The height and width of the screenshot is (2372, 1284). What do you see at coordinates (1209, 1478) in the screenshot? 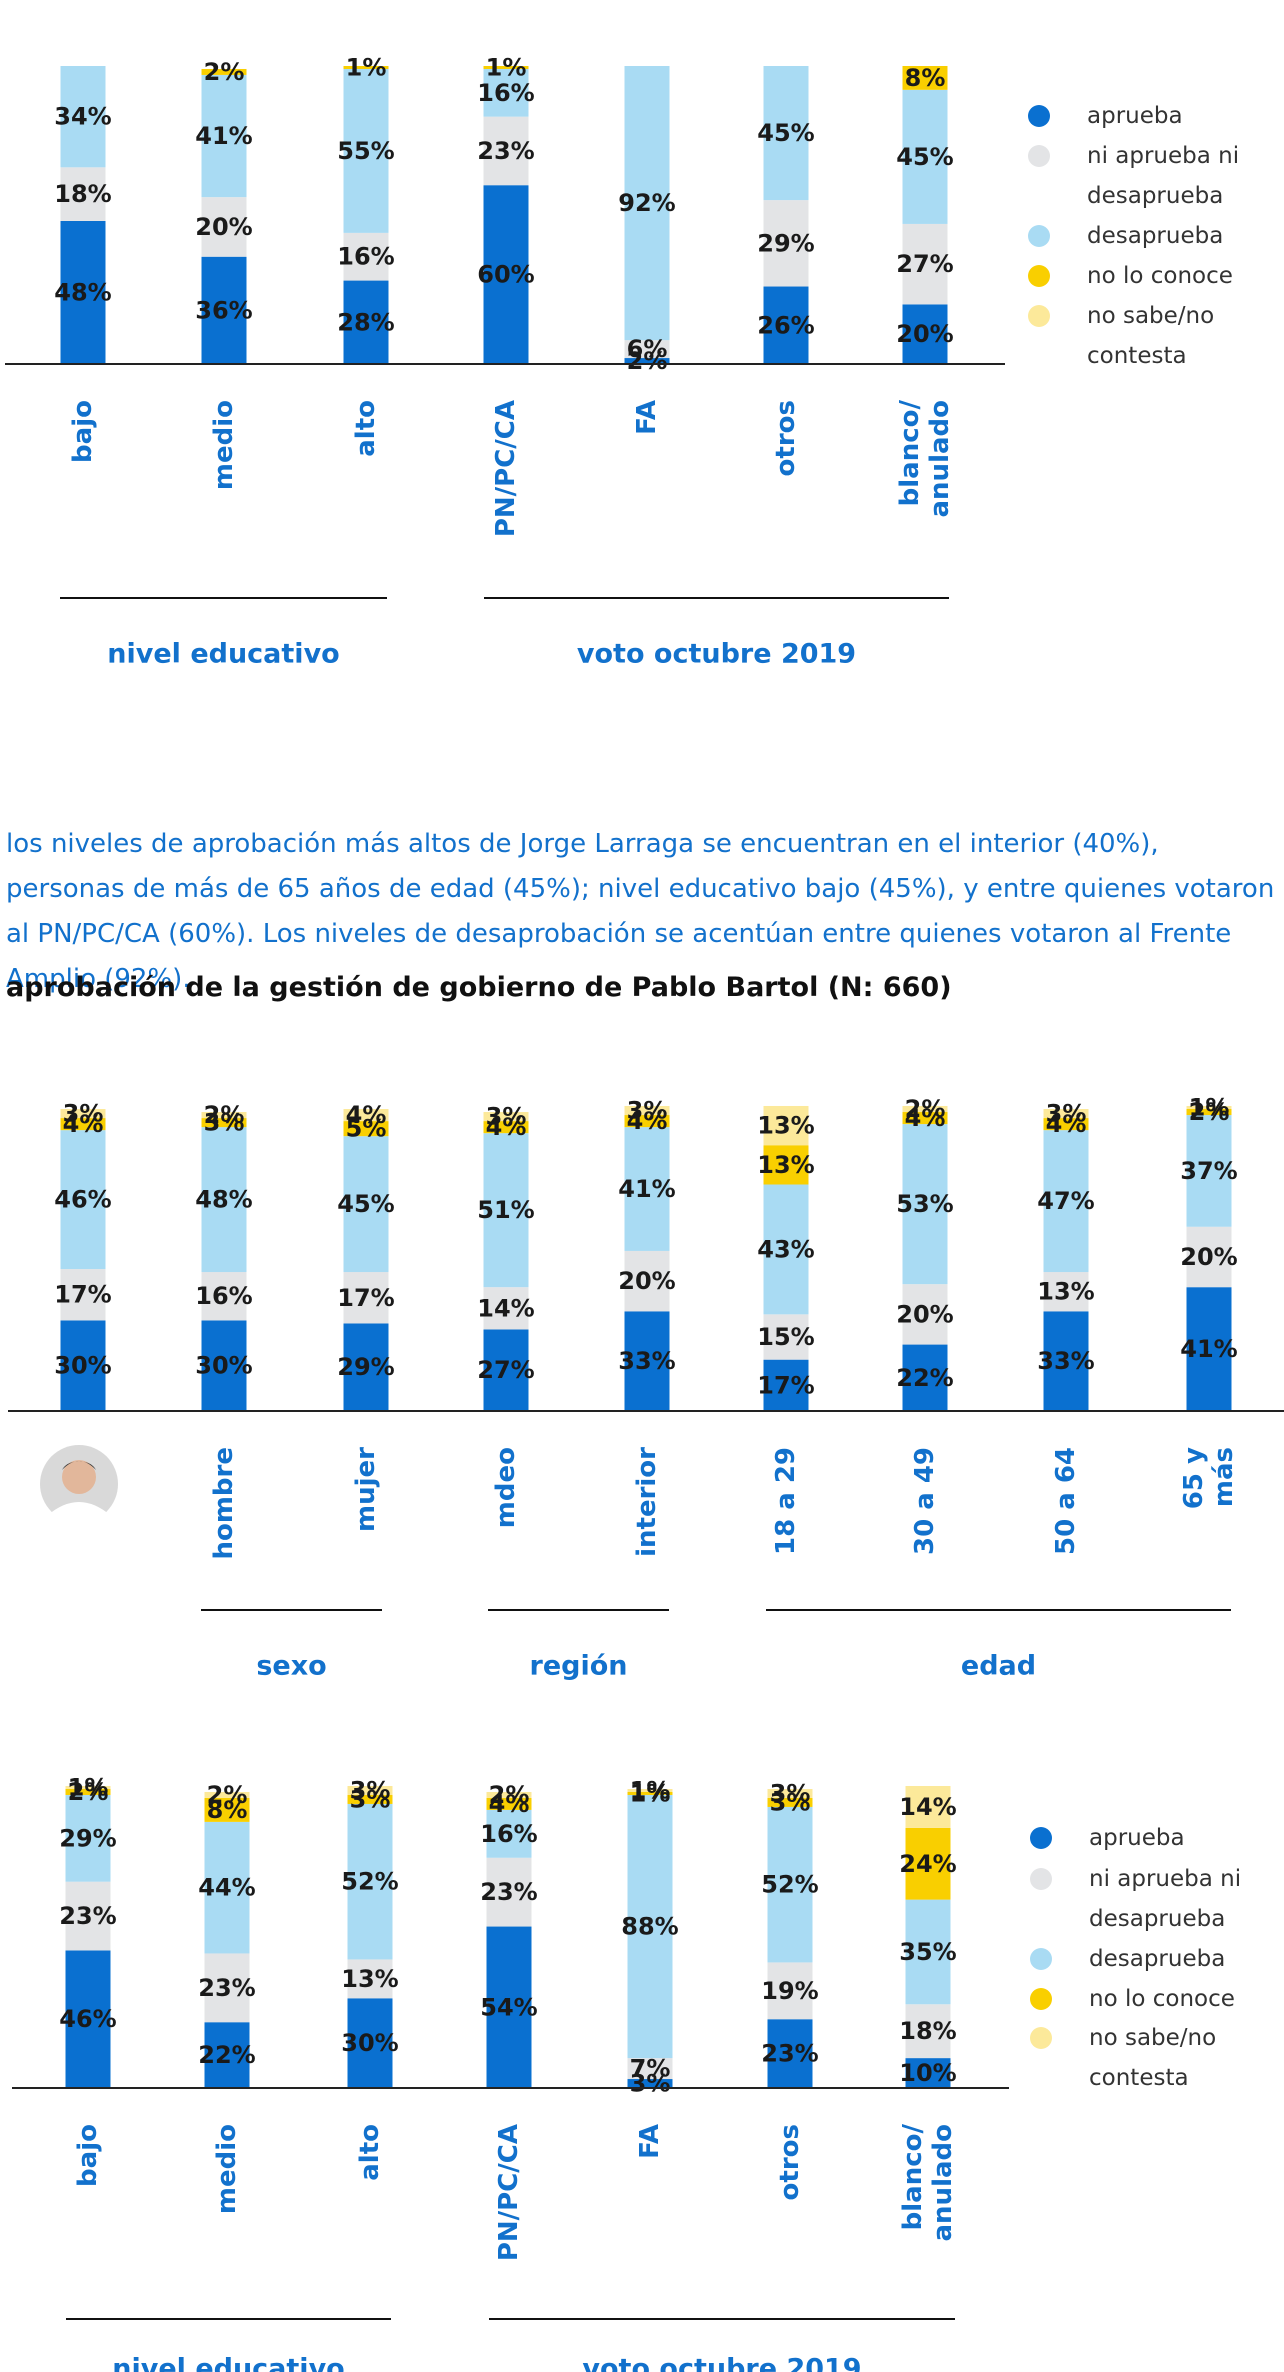
I see `category-label: 65 y más` at bounding box center [1209, 1478].